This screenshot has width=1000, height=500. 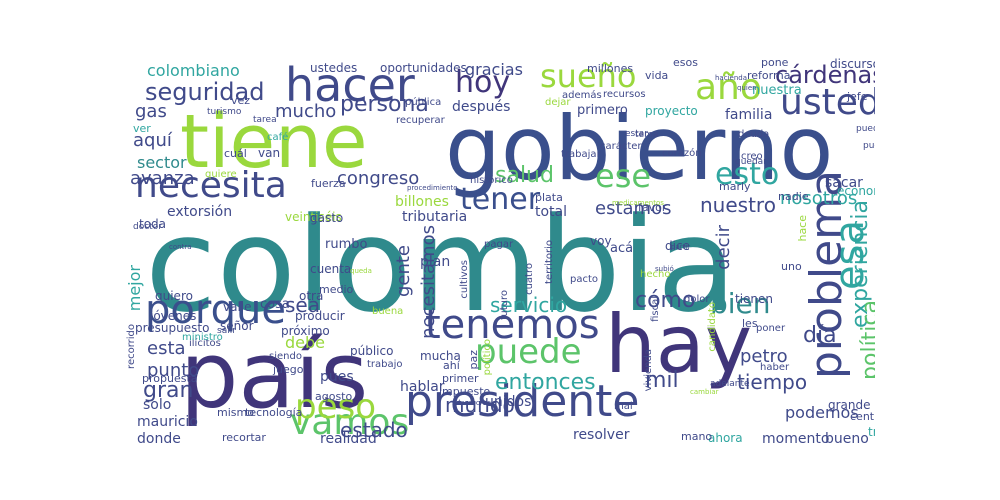 I want to click on word-procedimiento: procedimiento, so click(x=432, y=188).